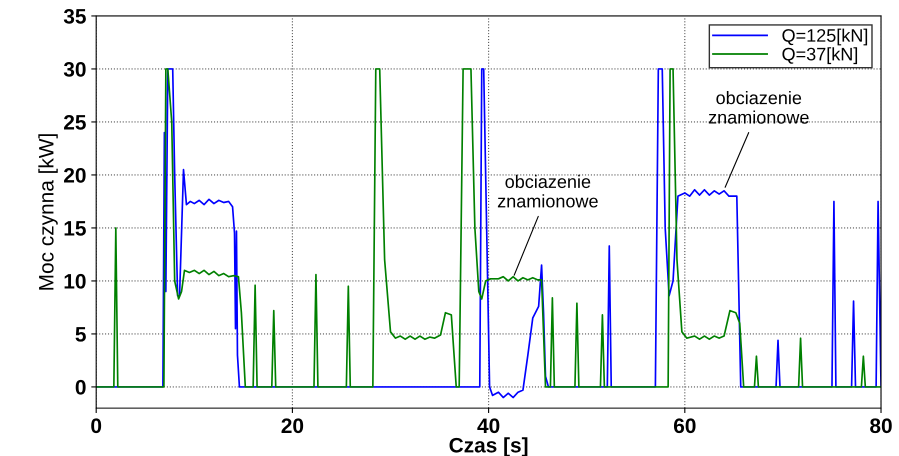 The image size is (899, 456). What do you see at coordinates (293, 426) in the screenshot?
I see `x-tick-label: 20` at bounding box center [293, 426].